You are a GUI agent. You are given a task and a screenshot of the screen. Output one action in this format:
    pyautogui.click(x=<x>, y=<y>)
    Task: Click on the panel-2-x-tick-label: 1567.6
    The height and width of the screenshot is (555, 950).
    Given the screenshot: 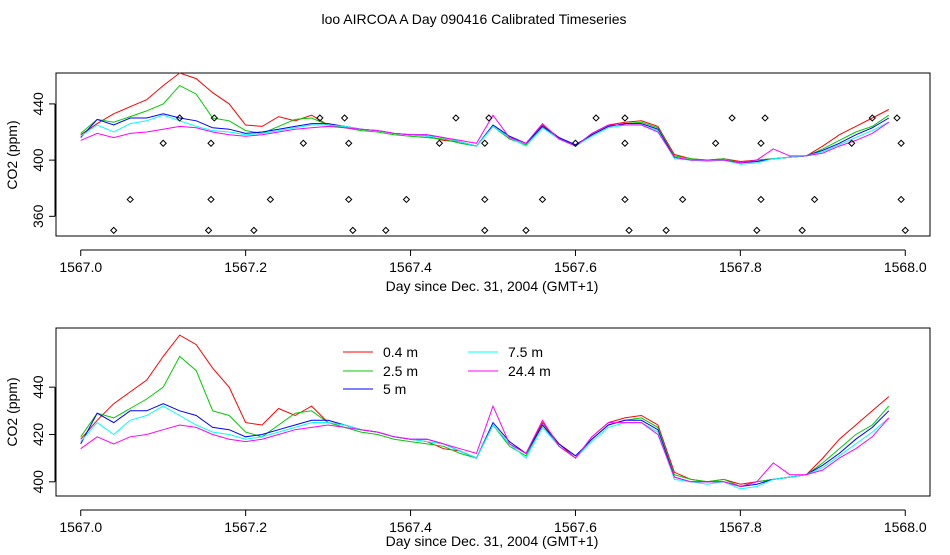 What is the action you would take?
    pyautogui.click(x=575, y=527)
    